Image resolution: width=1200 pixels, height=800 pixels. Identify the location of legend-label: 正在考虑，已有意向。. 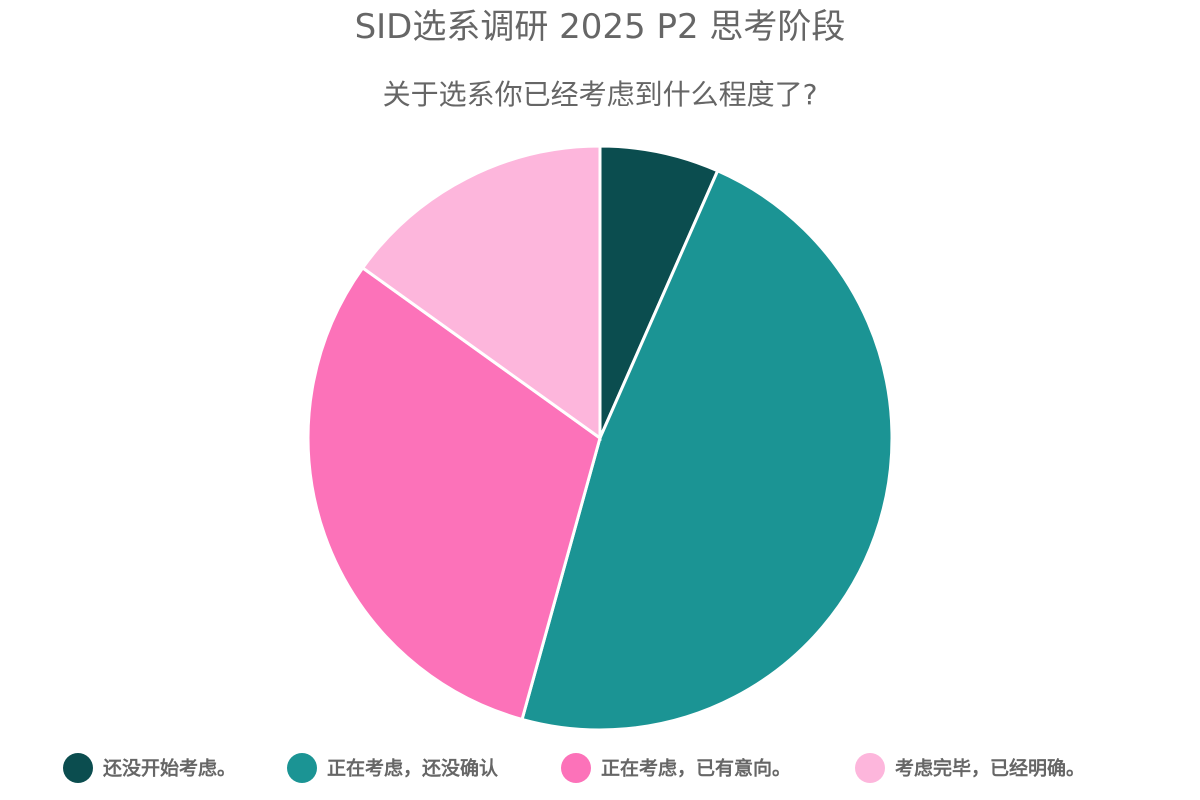
(696, 768).